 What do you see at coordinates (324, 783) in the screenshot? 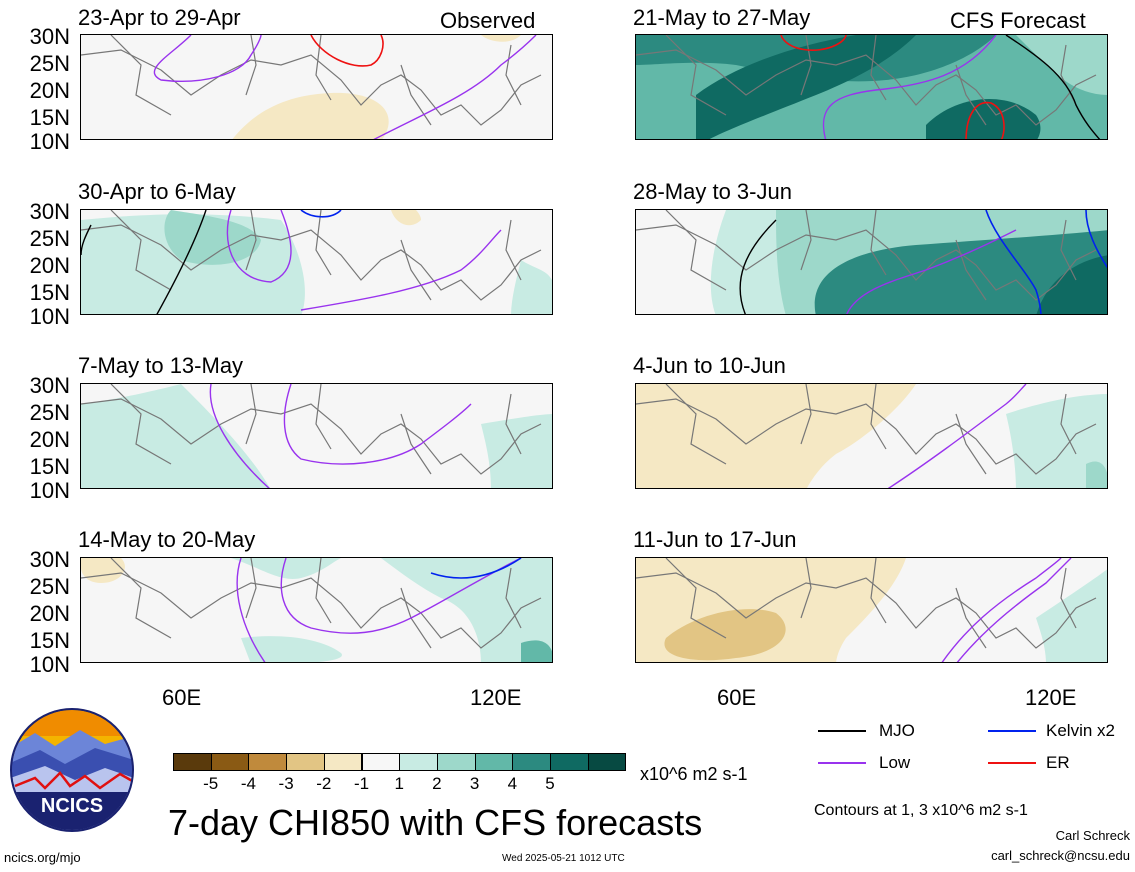
I see `colorbar-tick-label: -2` at bounding box center [324, 783].